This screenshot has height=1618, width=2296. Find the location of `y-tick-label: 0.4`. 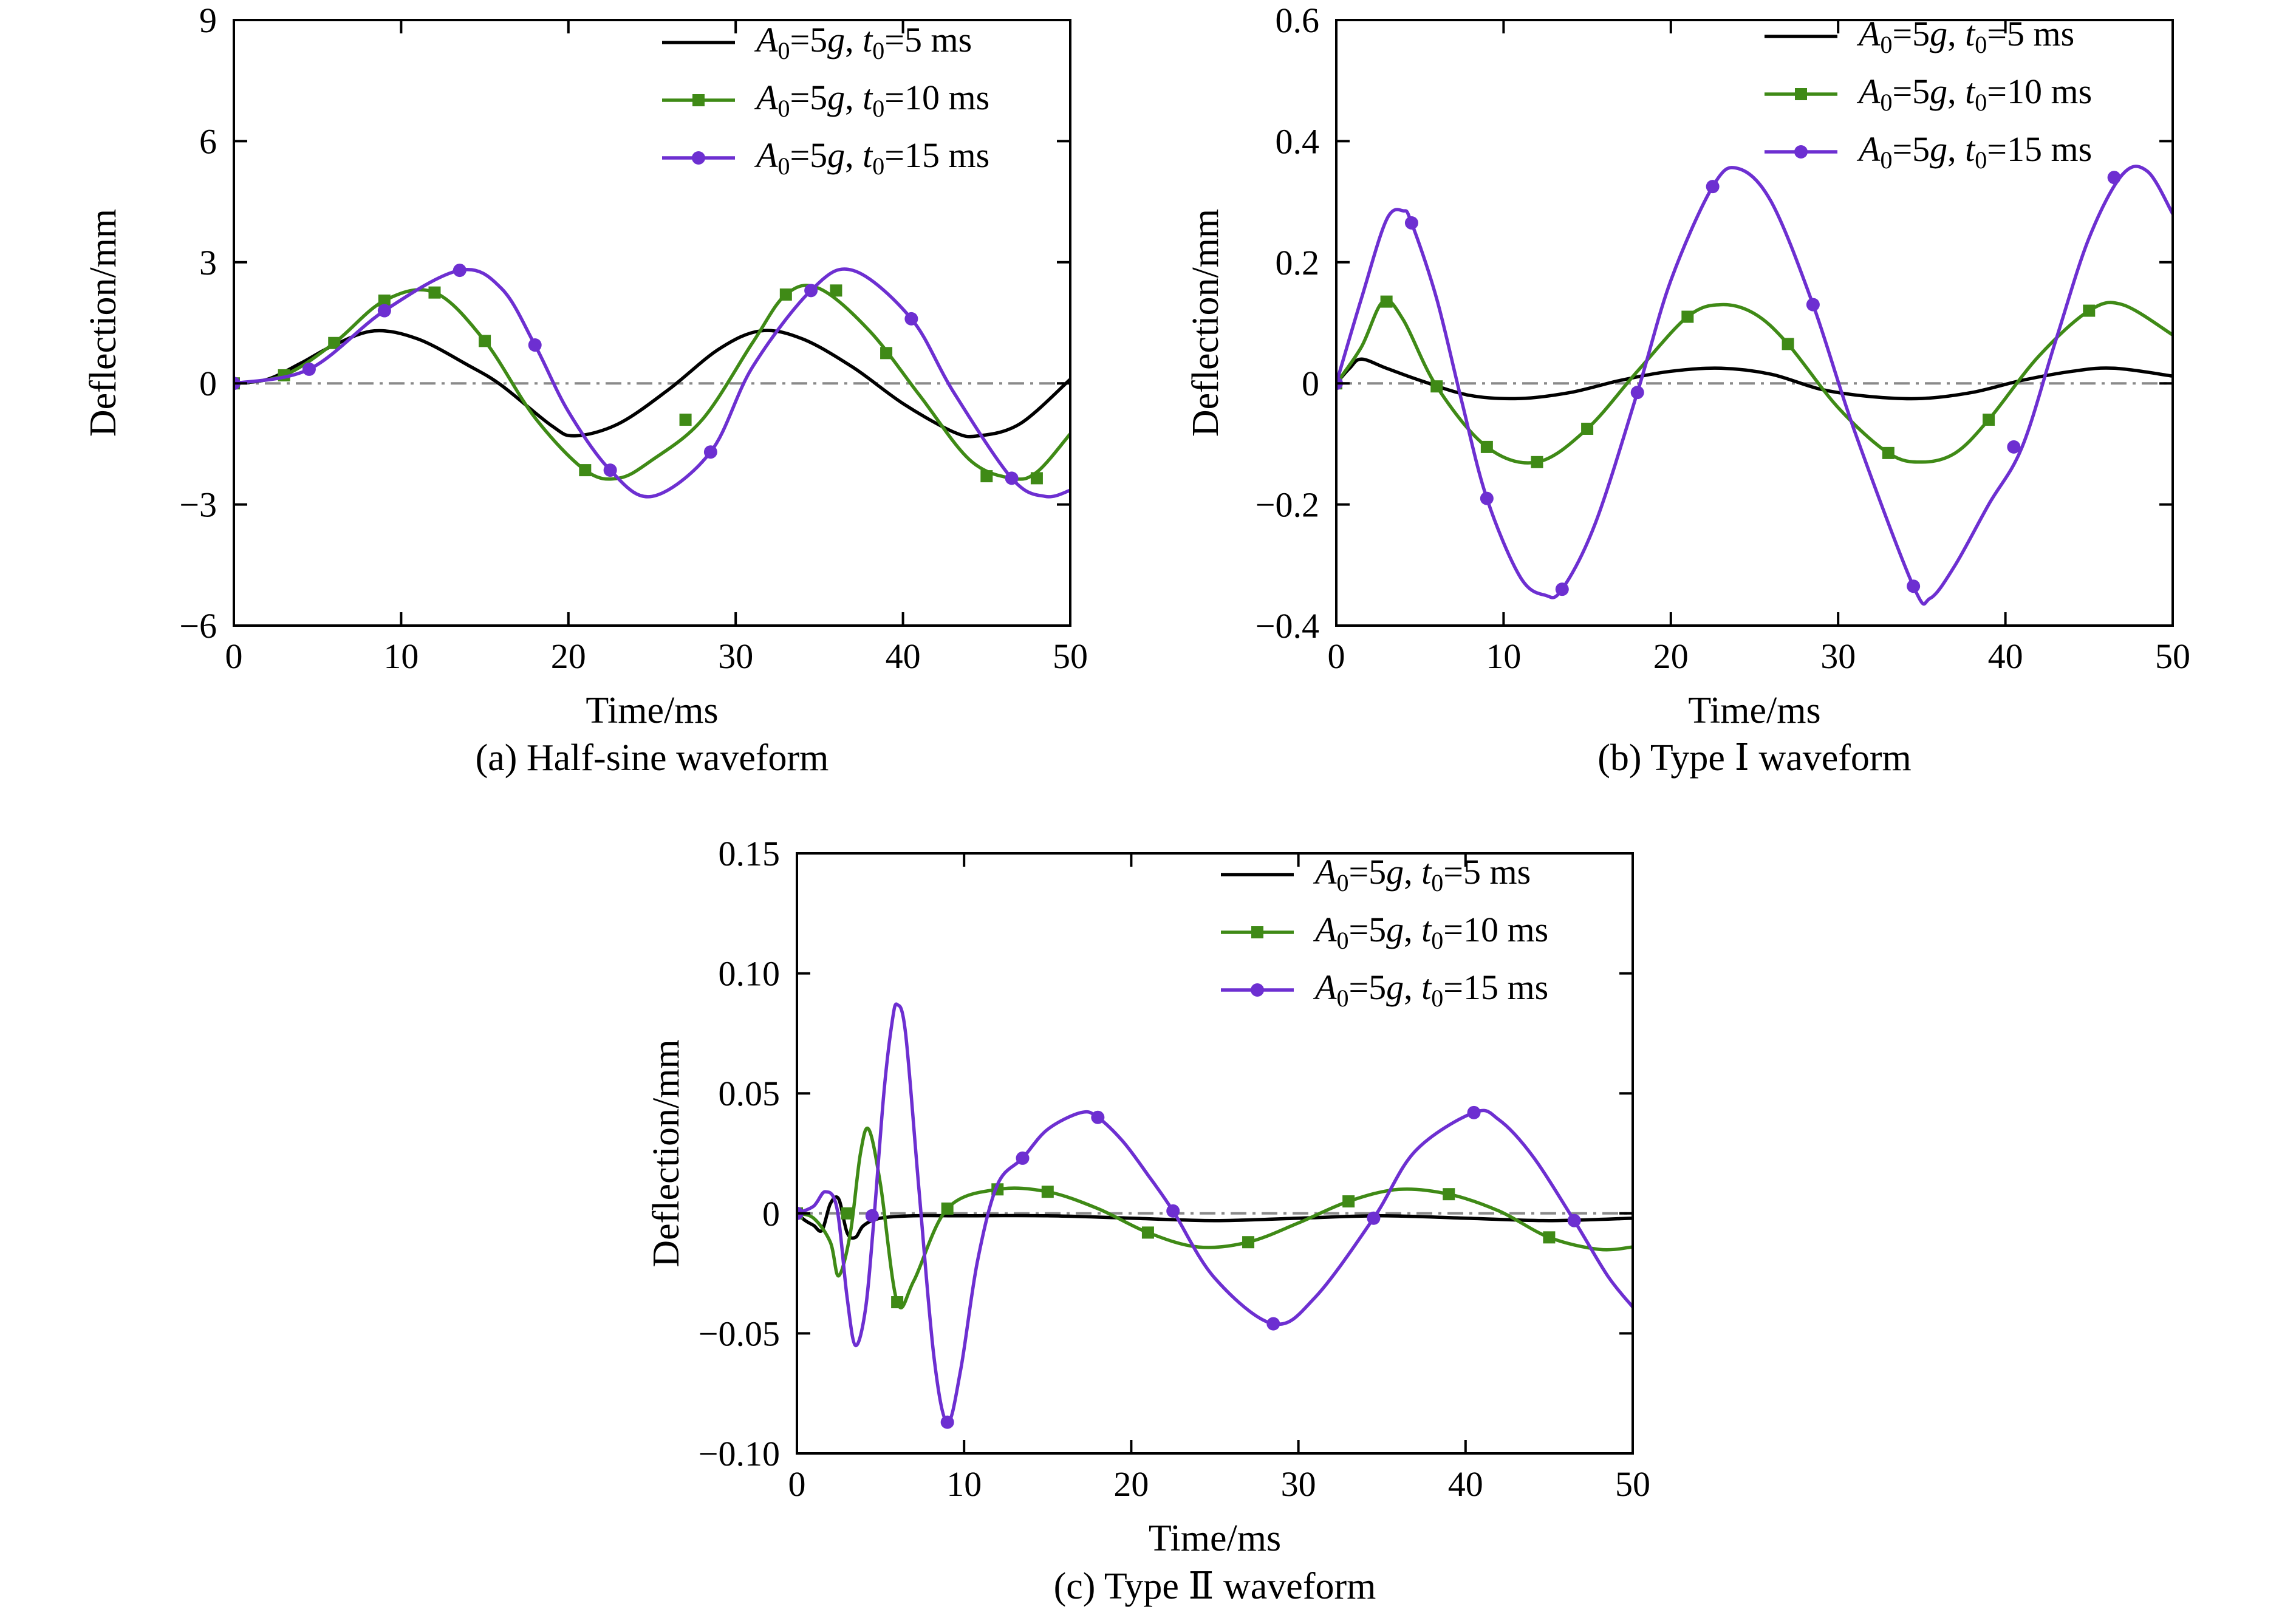

y-tick-label: 0.4 is located at coordinates (1298, 141).